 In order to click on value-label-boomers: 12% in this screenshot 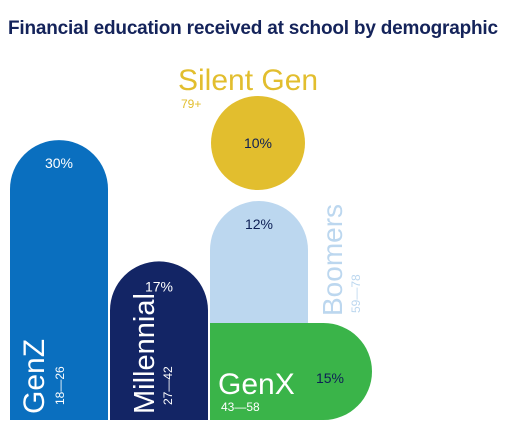, I will do `click(259, 224)`.